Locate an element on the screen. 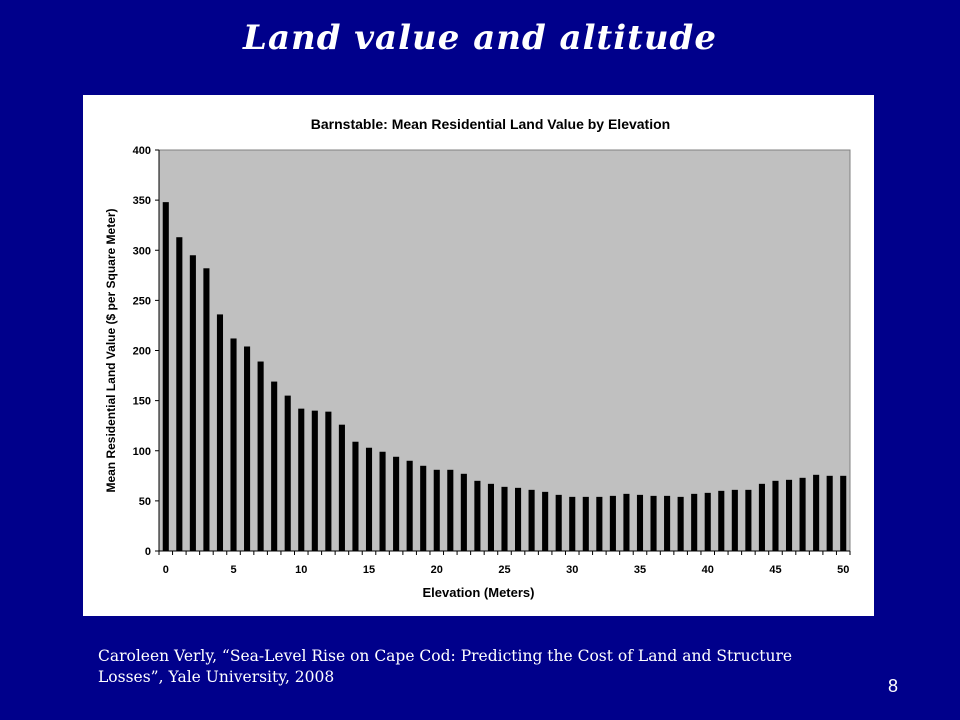  x-tick-label: 30 is located at coordinates (572, 570).